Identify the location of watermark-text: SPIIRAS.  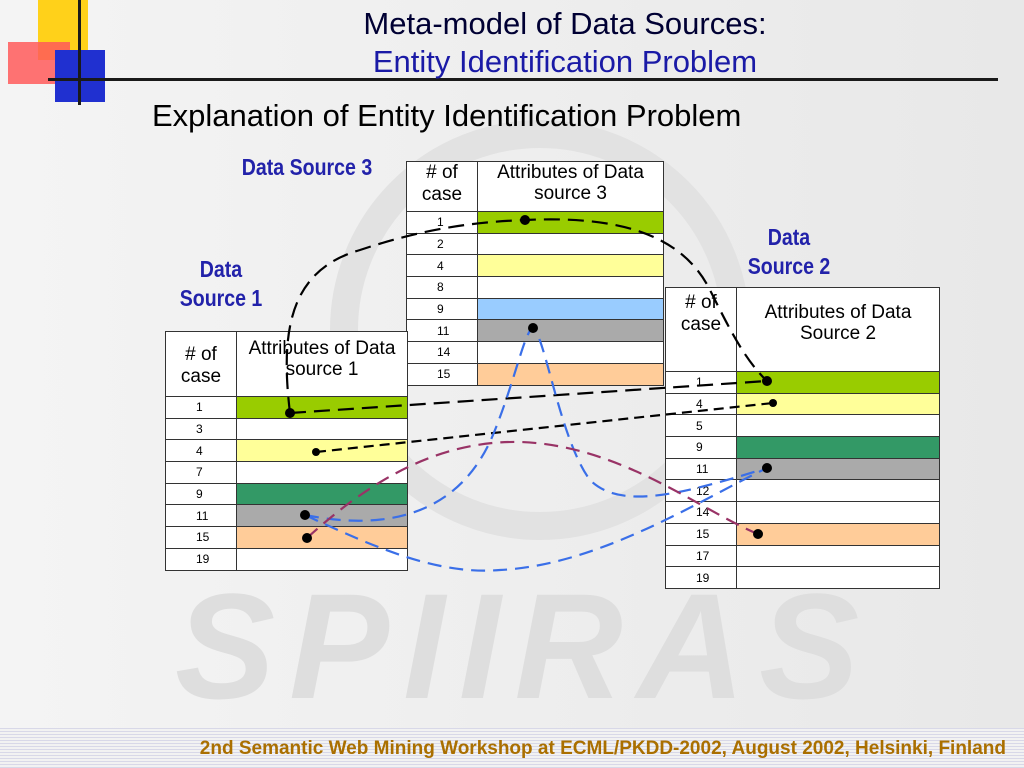
(524, 646).